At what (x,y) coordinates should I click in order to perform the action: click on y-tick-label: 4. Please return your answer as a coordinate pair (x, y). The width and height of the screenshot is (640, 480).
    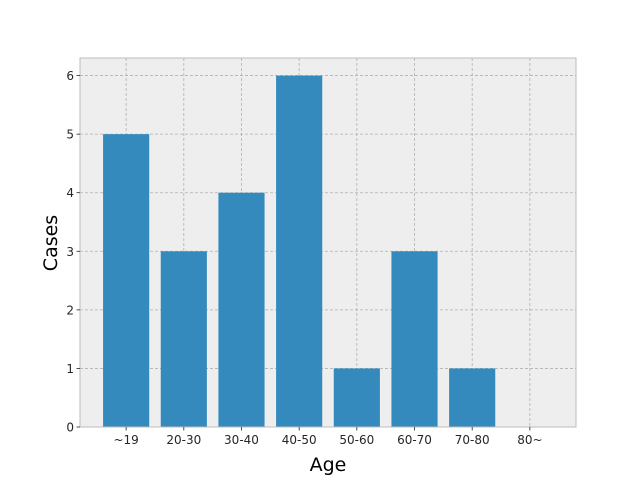
    Looking at the image, I should click on (70, 193).